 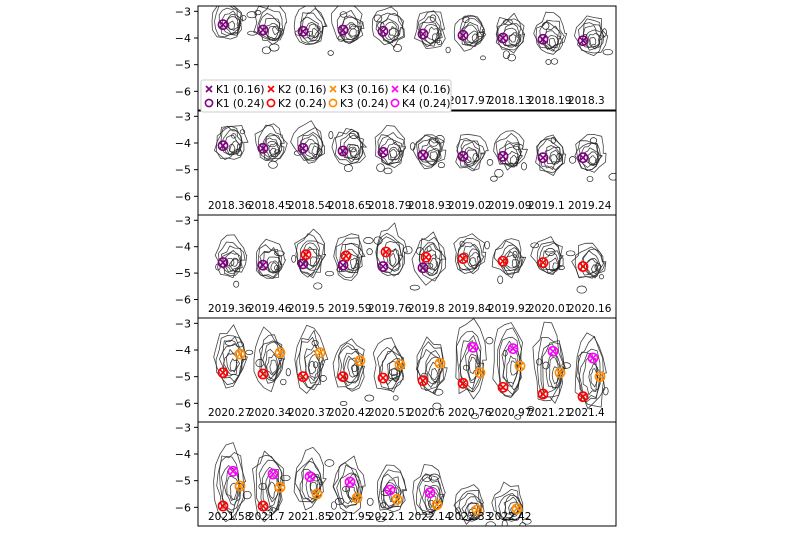 I want to click on y-tick-label: −6, so click(x=183, y=91).